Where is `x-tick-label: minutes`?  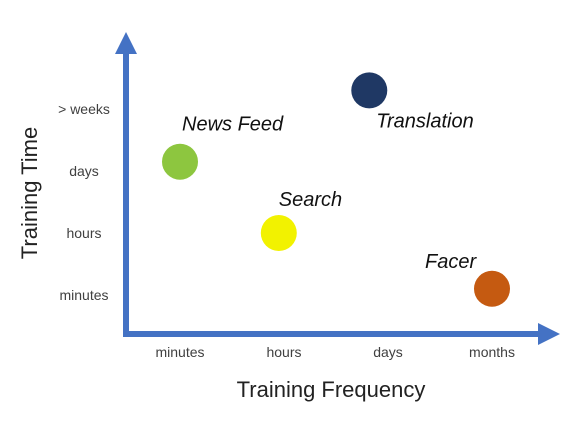 x-tick-label: minutes is located at coordinates (179, 352).